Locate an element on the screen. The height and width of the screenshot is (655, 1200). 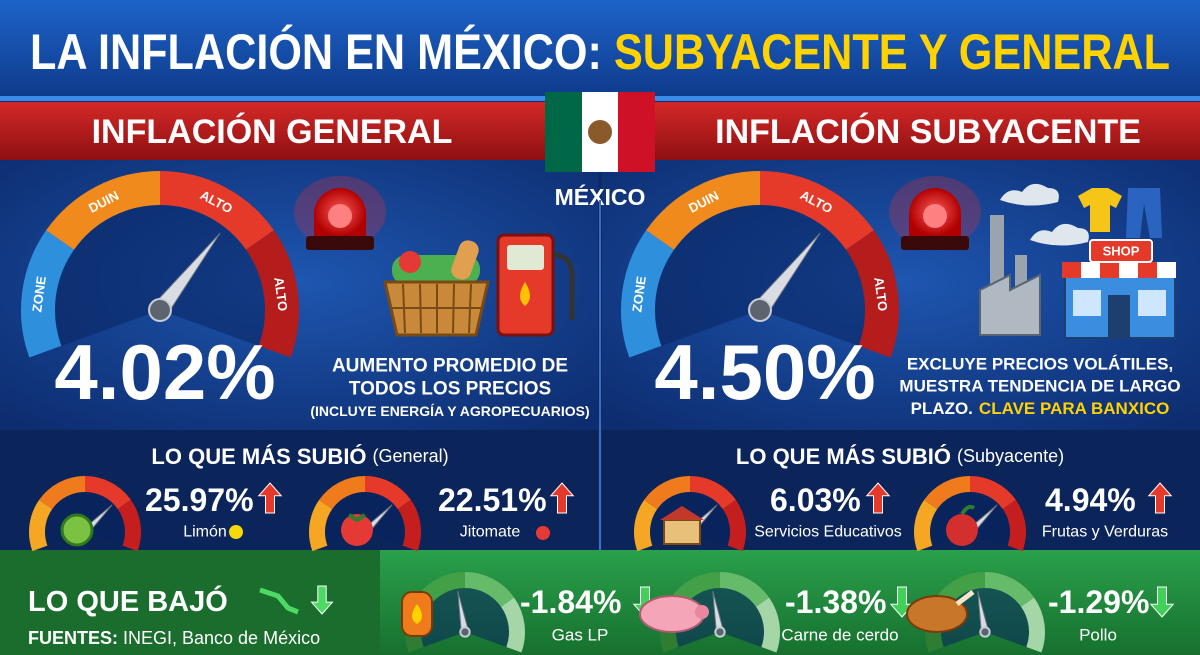
core-description: EXCLUYE PRECIOS VOLÁTILES, is located at coordinates (1040, 364).